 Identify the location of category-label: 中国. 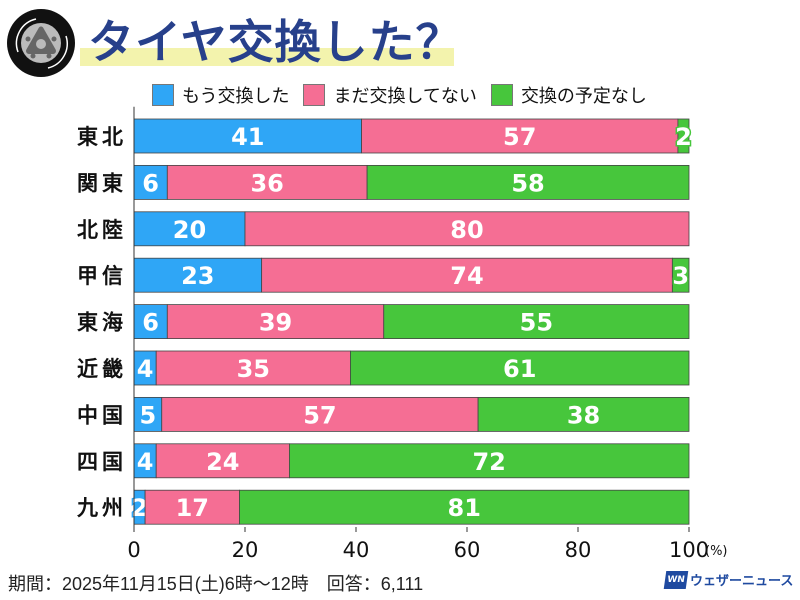
(102, 415).